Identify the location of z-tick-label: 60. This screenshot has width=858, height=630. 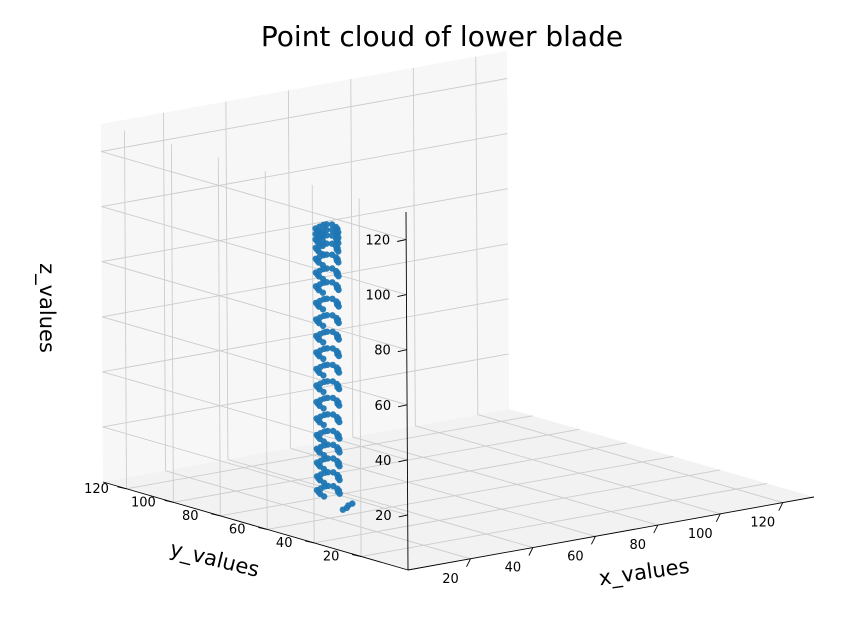
(383, 406).